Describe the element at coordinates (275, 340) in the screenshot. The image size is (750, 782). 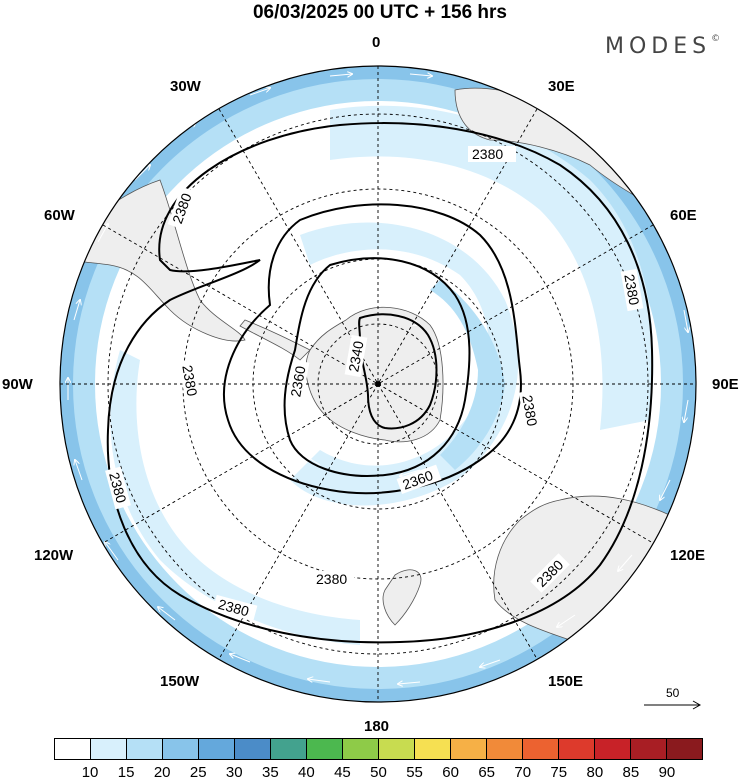
I see `antarctic-peninsula` at that location.